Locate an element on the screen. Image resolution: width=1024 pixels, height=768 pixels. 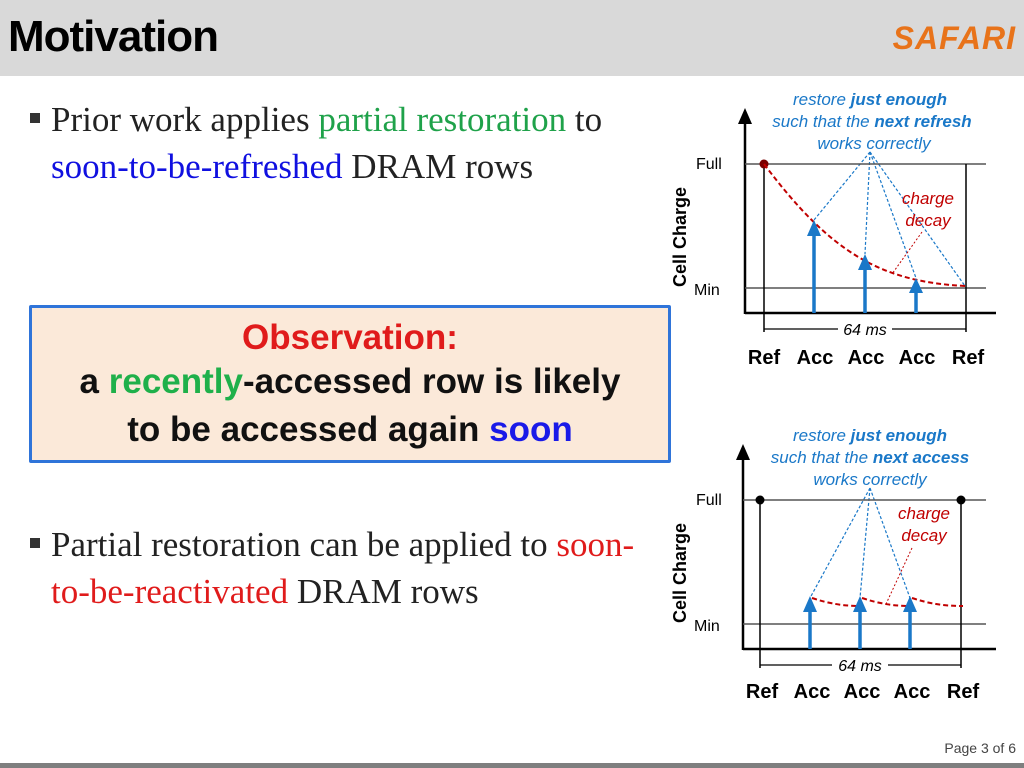
bullet1-text-soon-refreshed: soon-to-be-refreshed is located at coordinates (197, 166).